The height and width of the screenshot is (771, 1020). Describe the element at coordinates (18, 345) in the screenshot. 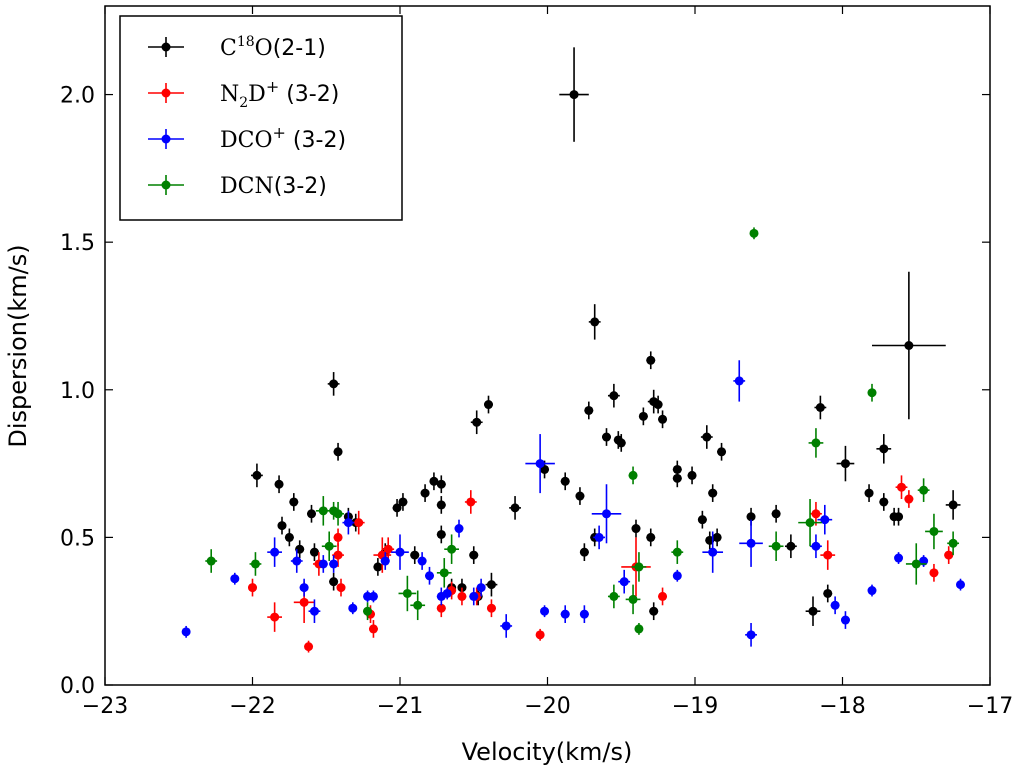

I see `y-axis-label: Dispersion(km/s)` at that location.